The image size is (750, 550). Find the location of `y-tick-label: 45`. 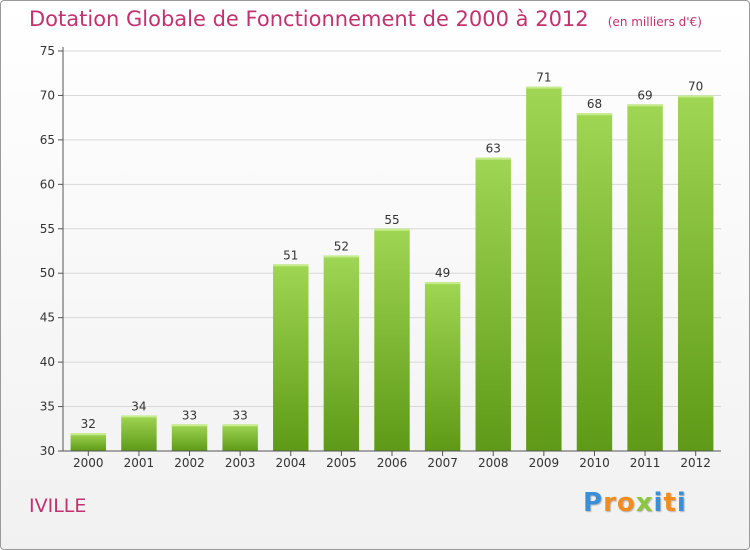

y-tick-label: 45 is located at coordinates (47, 318).